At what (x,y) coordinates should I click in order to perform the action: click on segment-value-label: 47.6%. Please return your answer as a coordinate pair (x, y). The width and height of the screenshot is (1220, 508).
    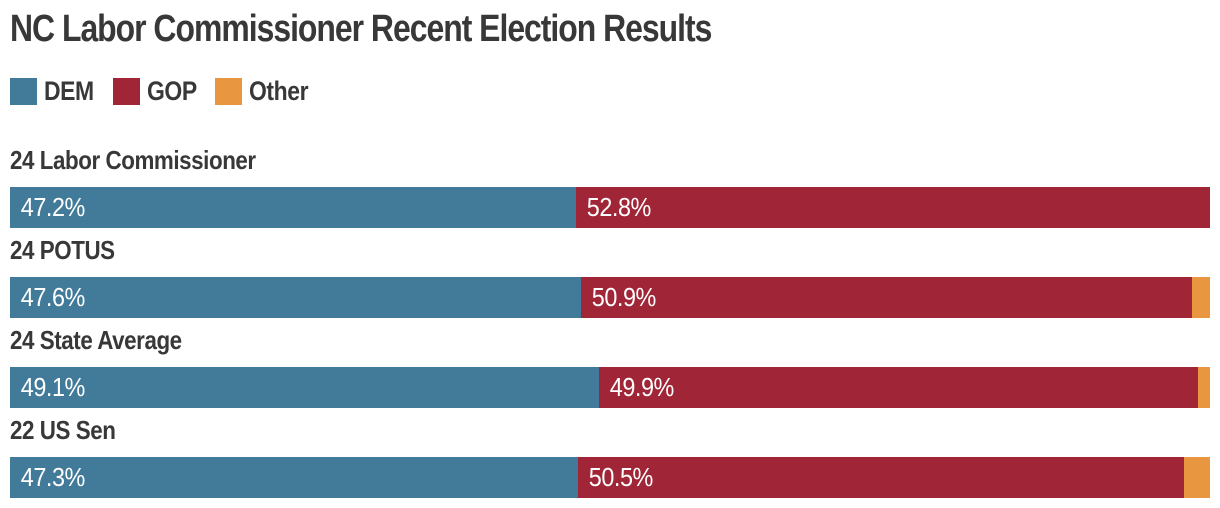
    Looking at the image, I should click on (53, 297).